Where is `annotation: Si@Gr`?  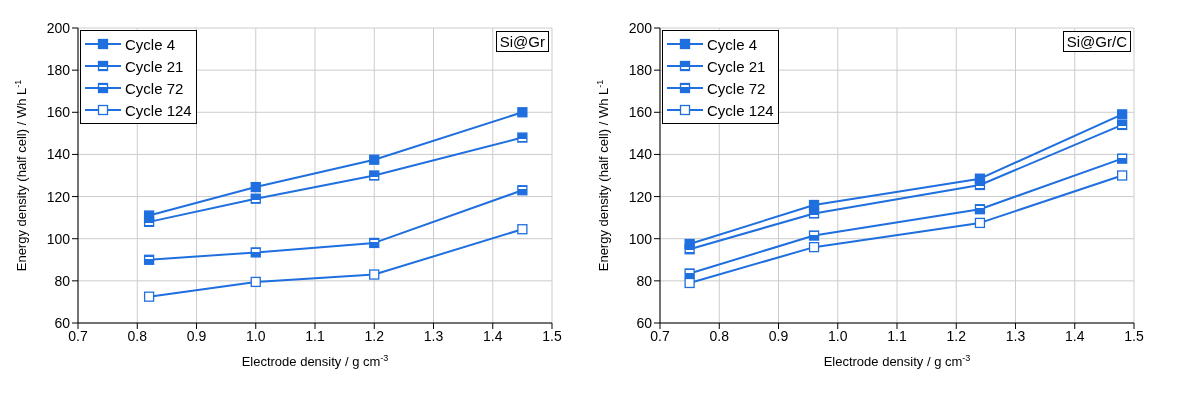
annotation: Si@Gr is located at coordinates (522, 41).